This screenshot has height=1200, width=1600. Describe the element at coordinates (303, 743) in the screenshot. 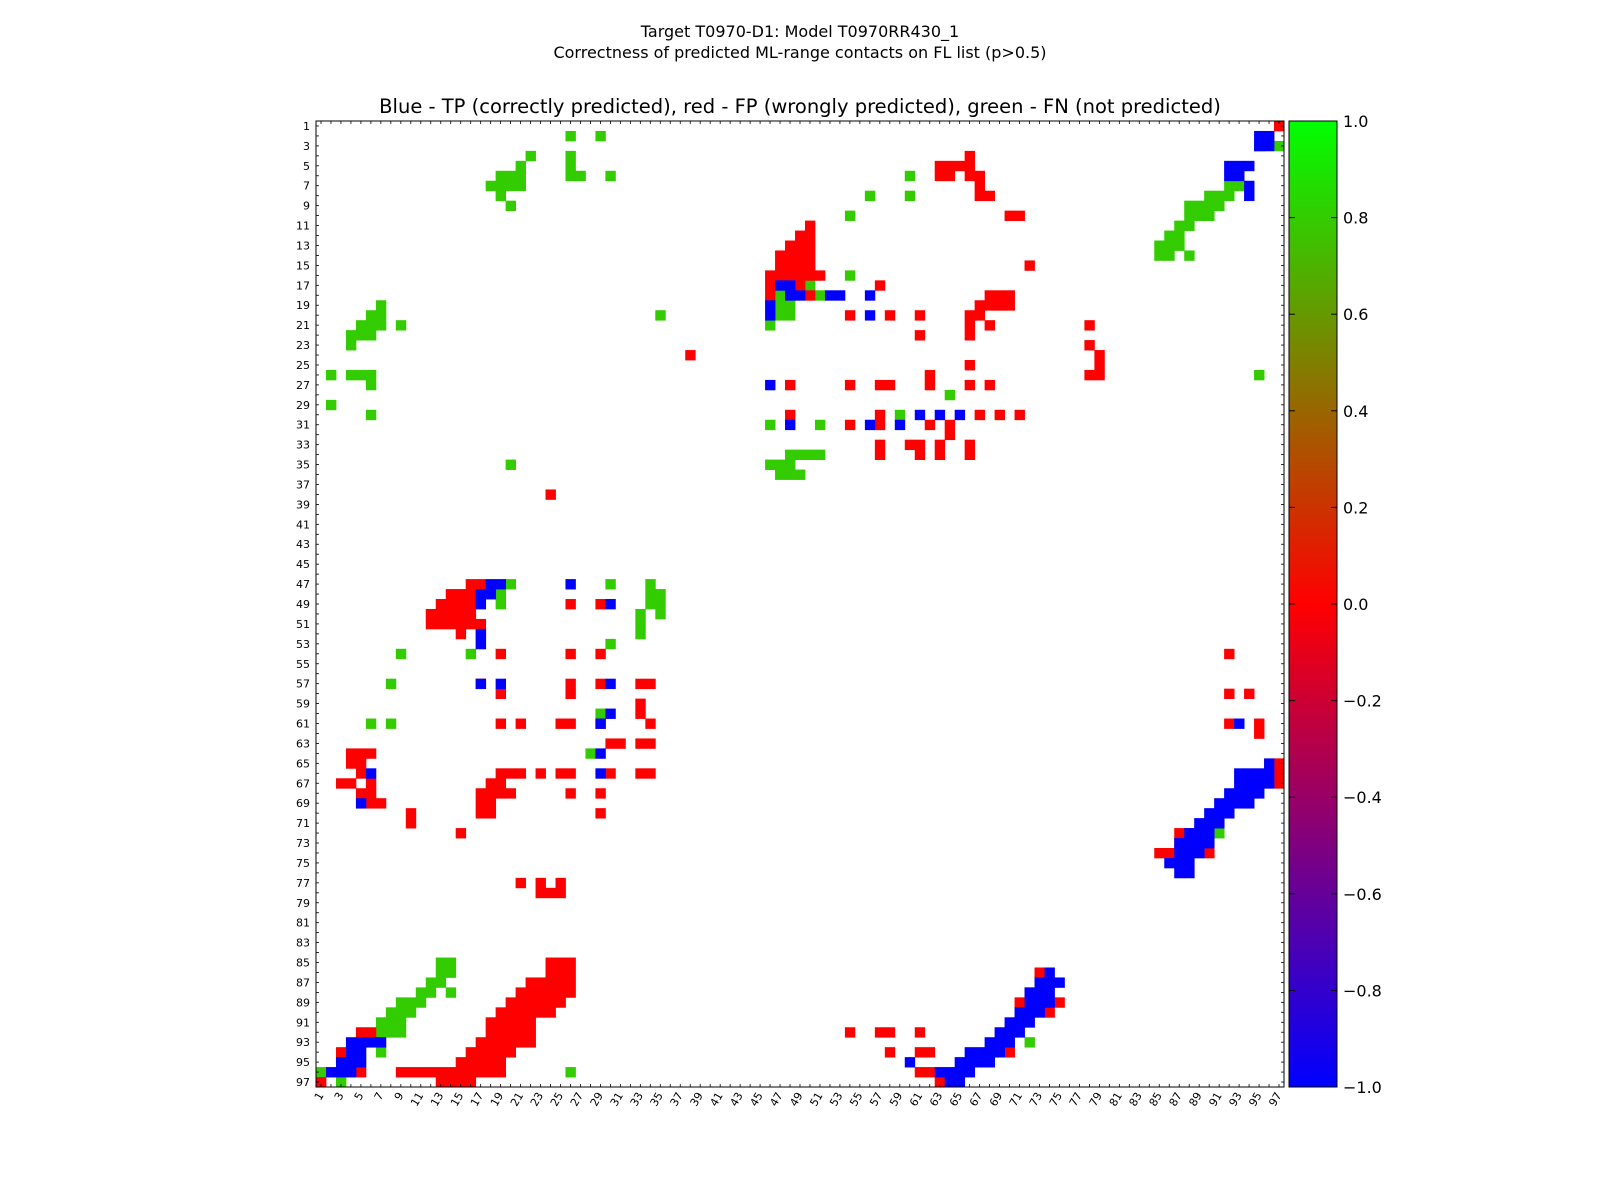

I see `y-tick-label: 63` at that location.